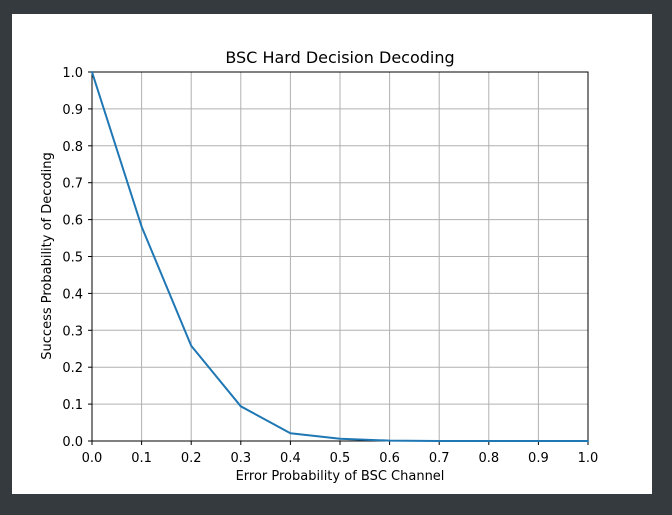 The width and height of the screenshot is (672, 515). Describe the element at coordinates (191, 458) in the screenshot. I see `x-tick-label: 0.2` at that location.